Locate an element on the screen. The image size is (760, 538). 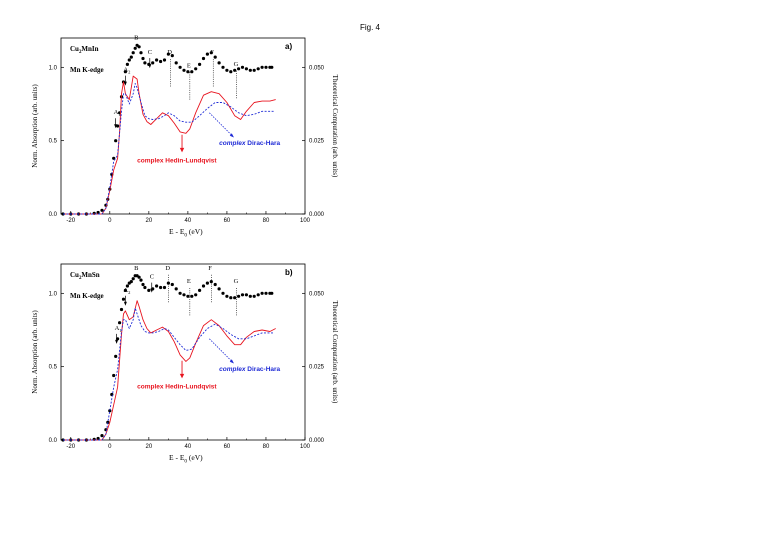
sample-title: Cu2MnSn is located at coordinates (85, 276).